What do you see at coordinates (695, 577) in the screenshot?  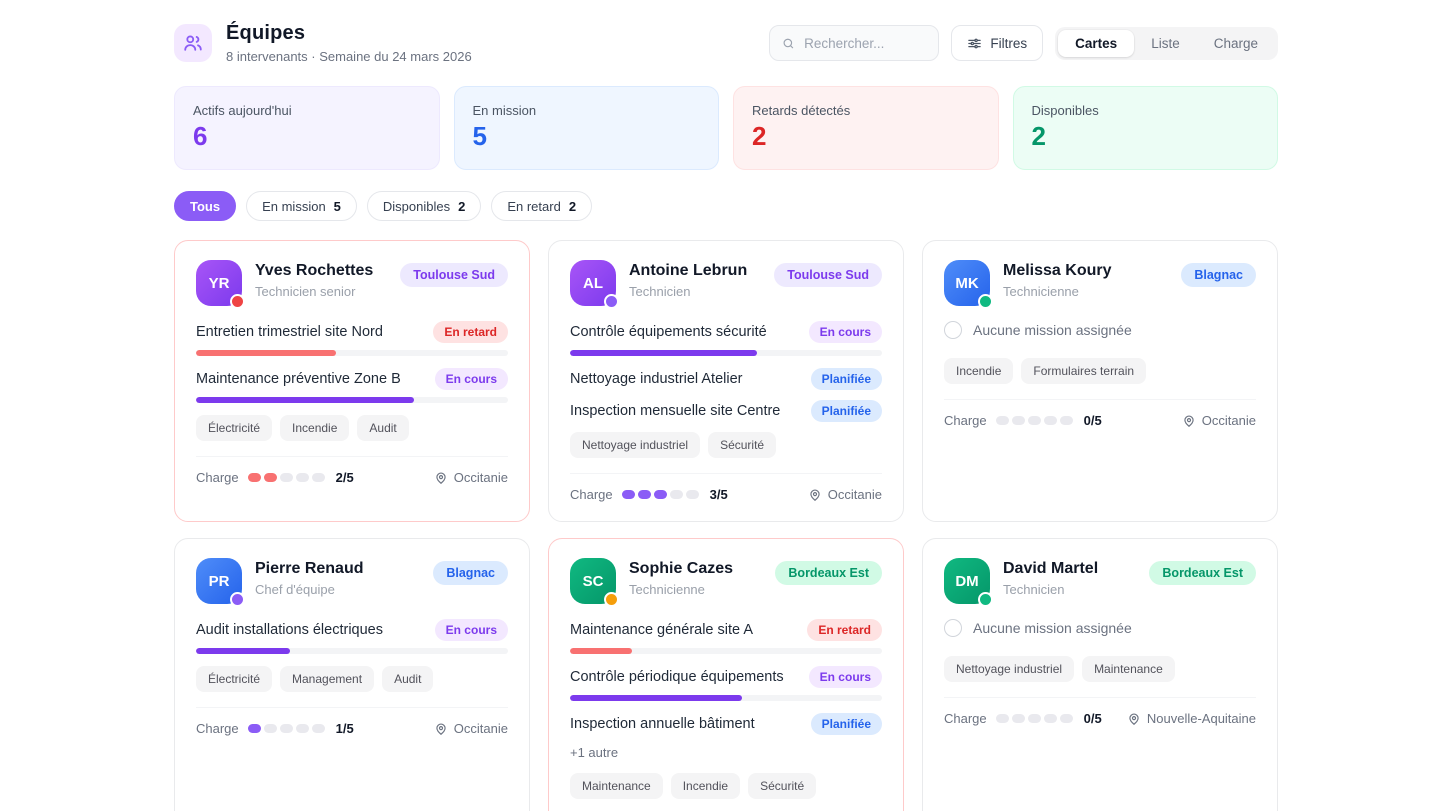 I see `identity: Sophie Cazes Technicienne` at bounding box center [695, 577].